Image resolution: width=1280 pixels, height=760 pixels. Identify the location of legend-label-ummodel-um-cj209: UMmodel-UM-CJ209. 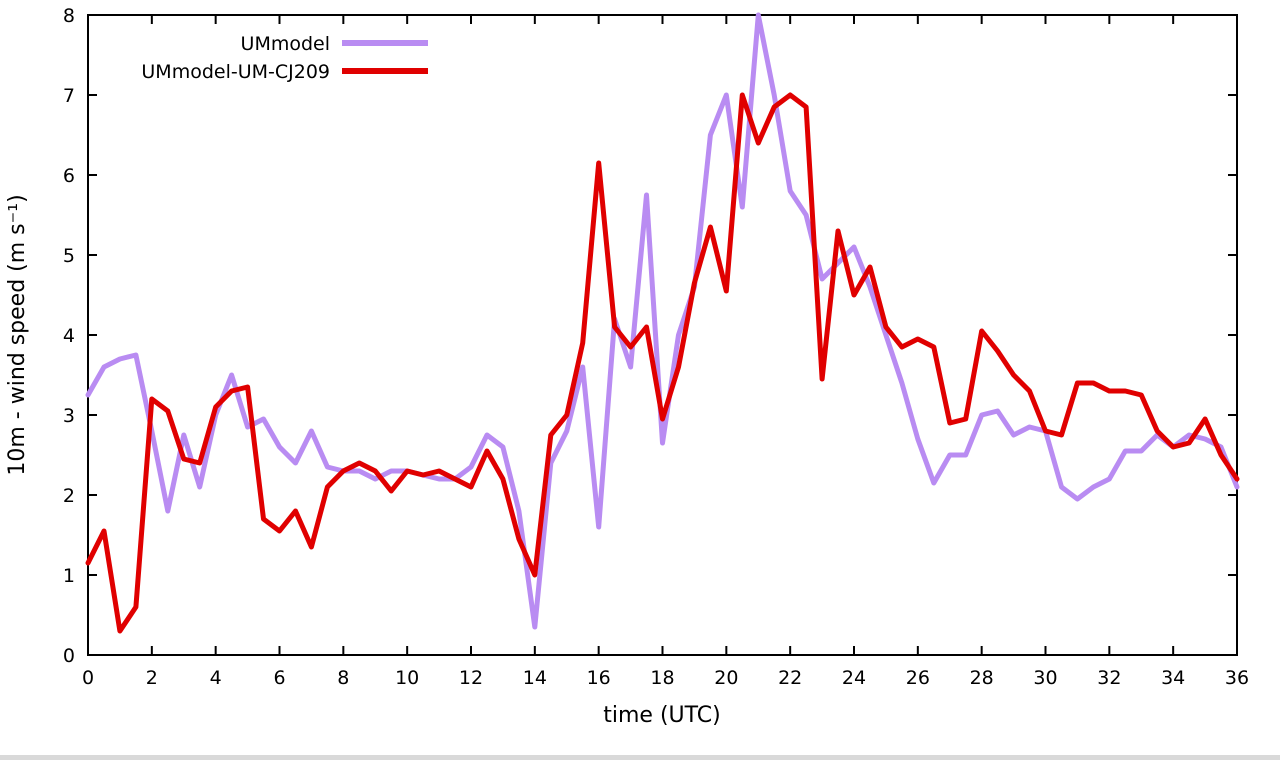
(235, 72).